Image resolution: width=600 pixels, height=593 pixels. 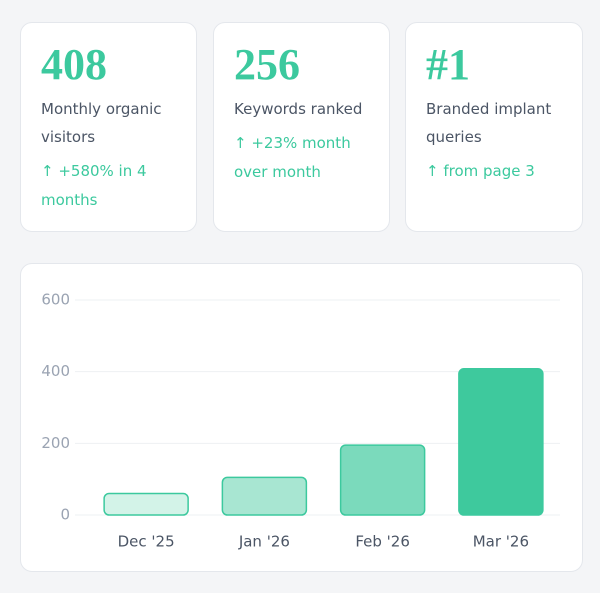 I want to click on stat-value: #1, so click(x=448, y=64).